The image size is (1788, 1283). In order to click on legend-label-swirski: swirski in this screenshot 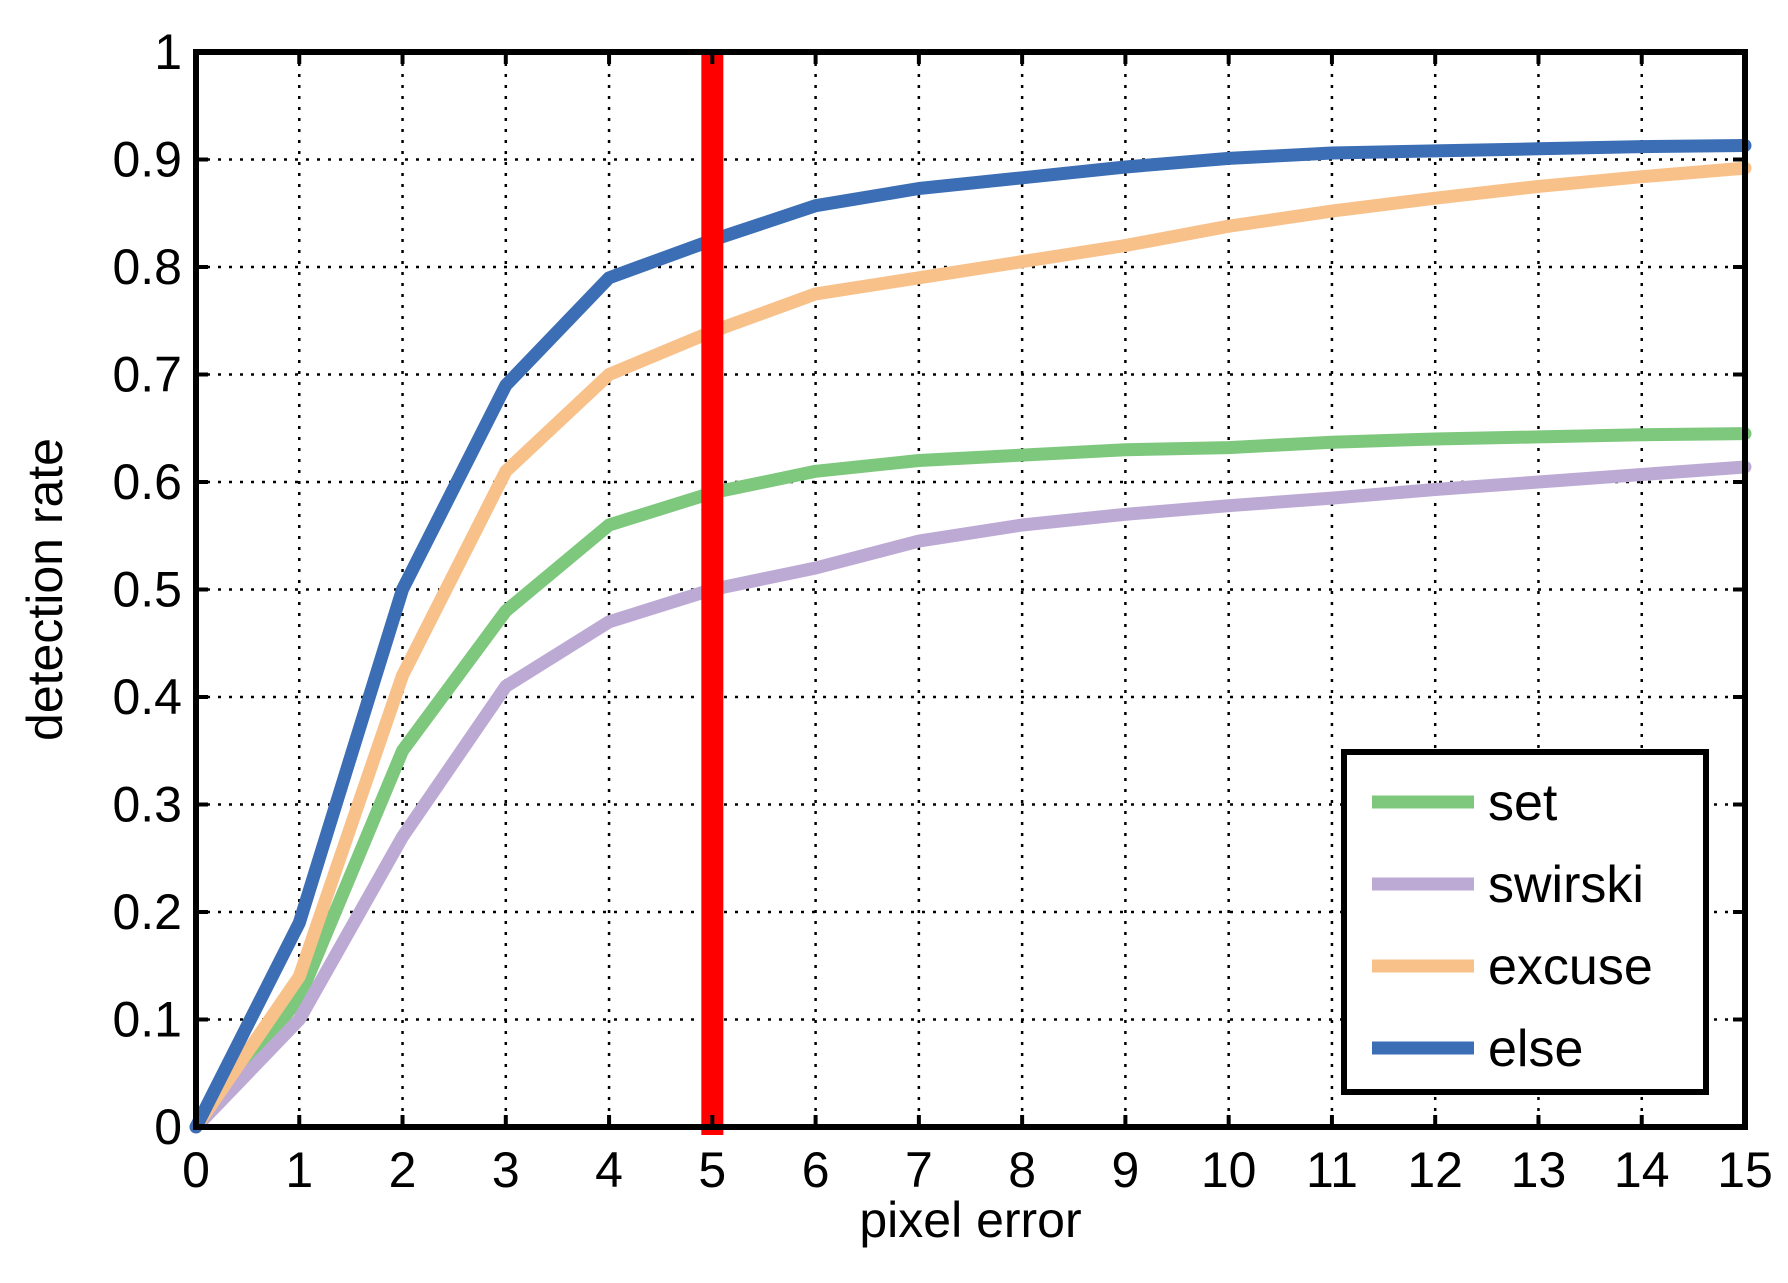, I will do `click(1566, 885)`.